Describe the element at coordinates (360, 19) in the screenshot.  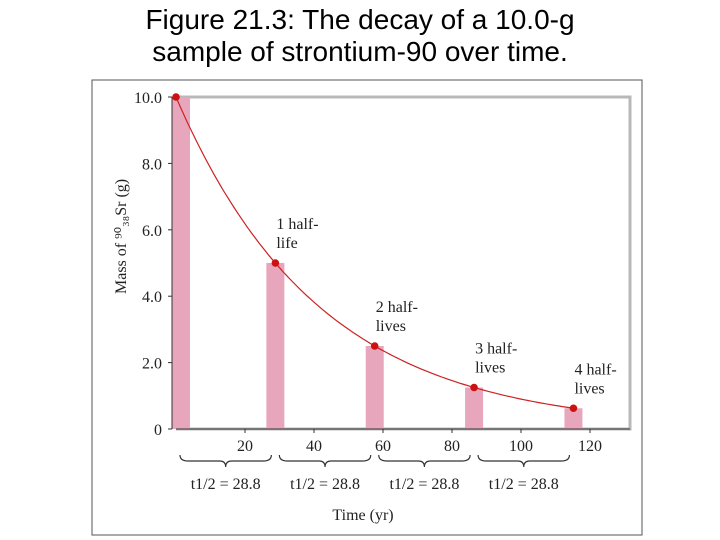
I see `figure-title-line-1: Figure 21.3: The decay of a 10.0-g` at that location.